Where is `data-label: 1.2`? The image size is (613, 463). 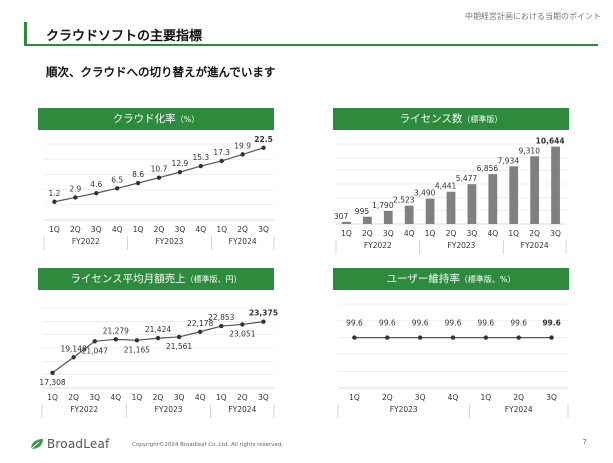 data-label: 1.2 is located at coordinates (54, 193).